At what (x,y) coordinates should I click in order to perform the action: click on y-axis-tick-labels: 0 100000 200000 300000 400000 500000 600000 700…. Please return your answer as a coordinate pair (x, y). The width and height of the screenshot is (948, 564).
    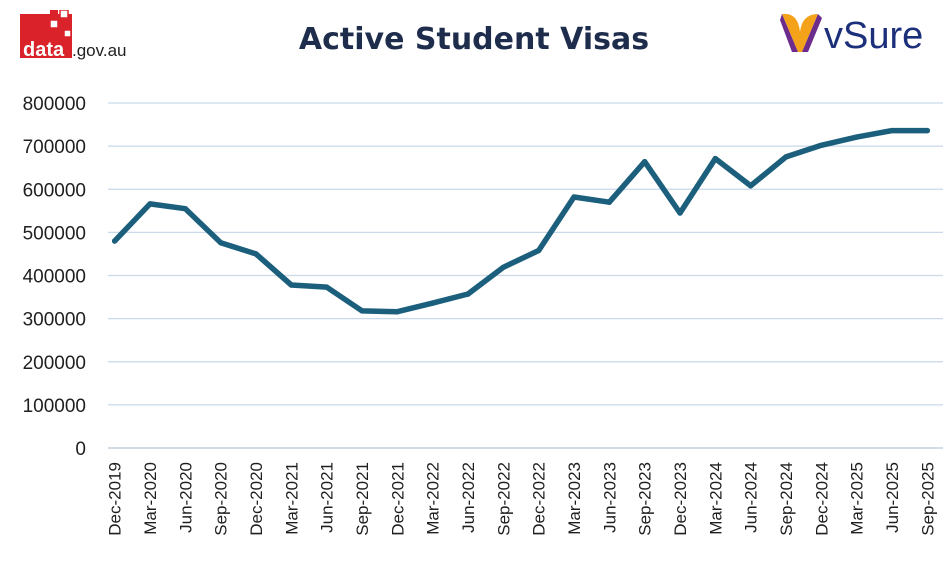
    Looking at the image, I should click on (54, 277).